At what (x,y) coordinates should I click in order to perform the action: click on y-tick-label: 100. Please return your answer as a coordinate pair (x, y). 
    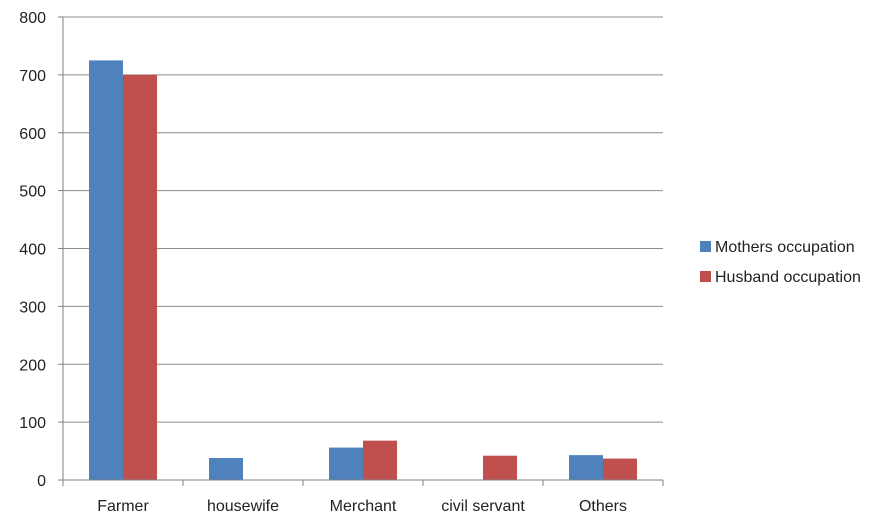
    Looking at the image, I should click on (32, 423).